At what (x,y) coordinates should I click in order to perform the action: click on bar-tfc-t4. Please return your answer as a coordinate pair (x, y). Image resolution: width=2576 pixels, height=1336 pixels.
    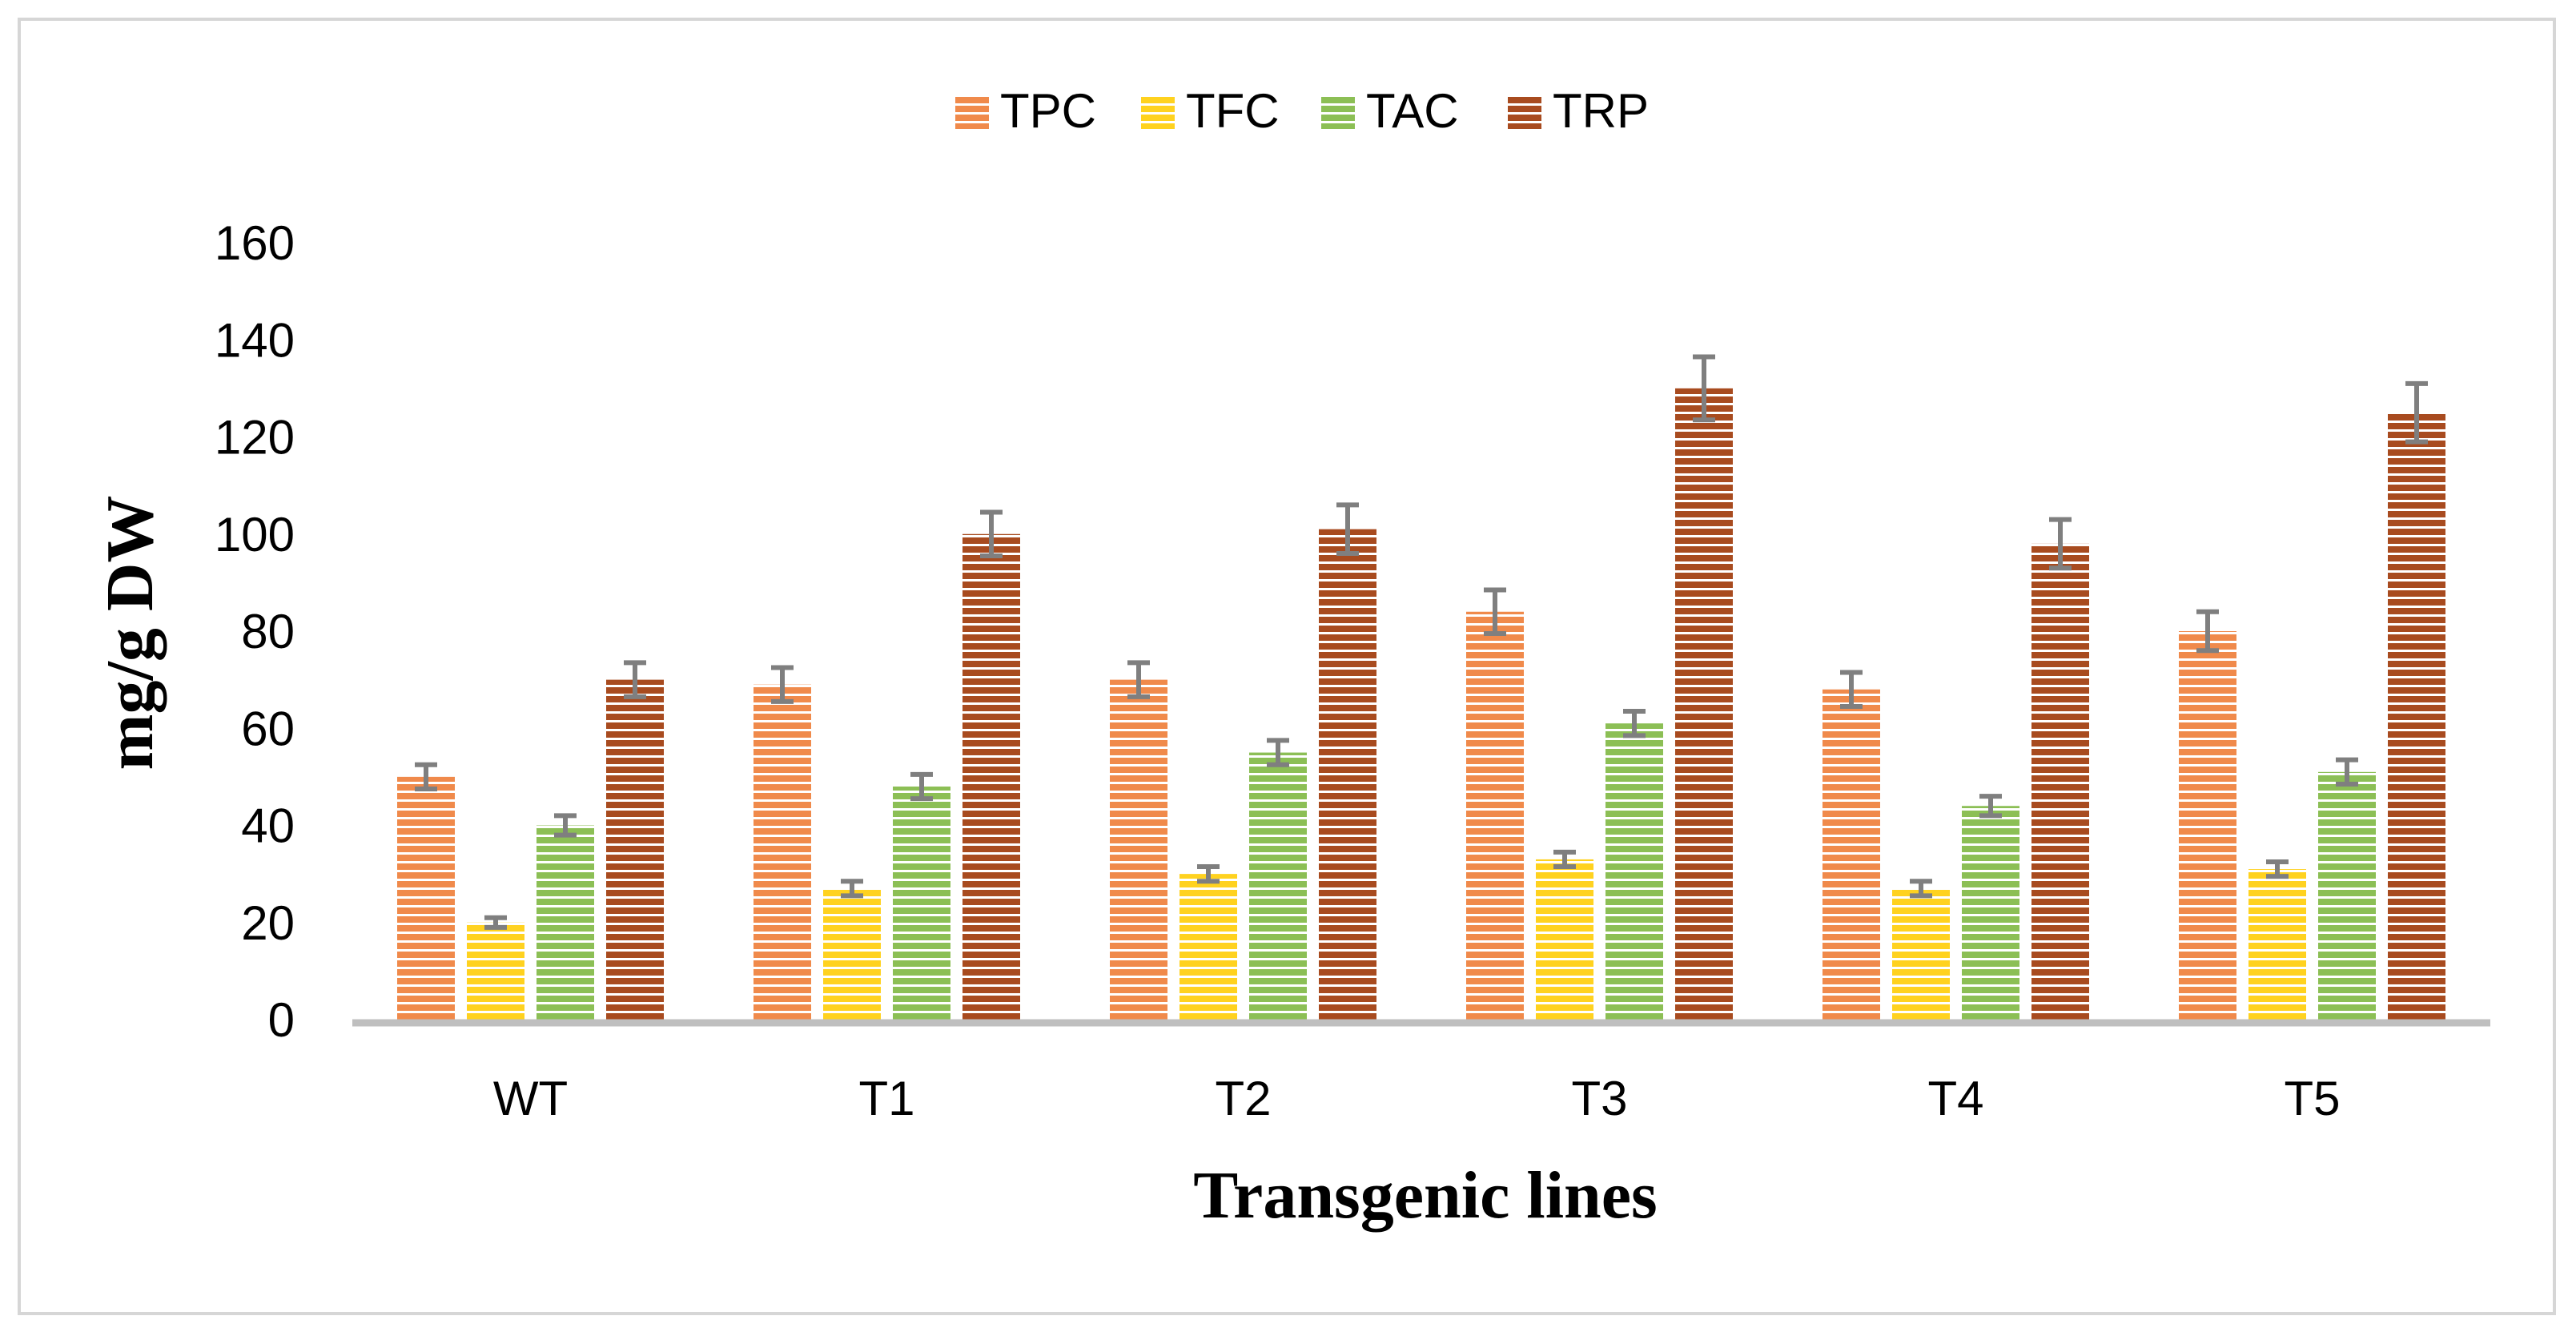
    Looking at the image, I should click on (1921, 954).